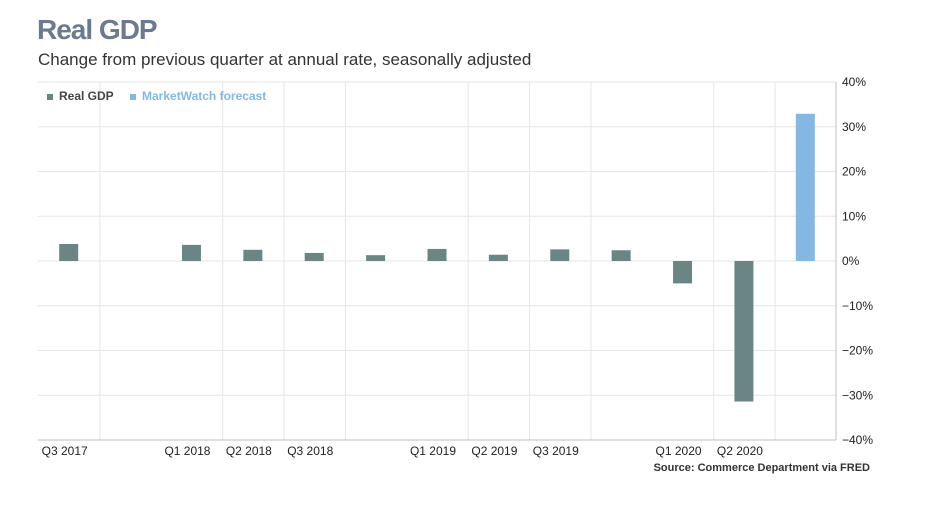 The height and width of the screenshot is (507, 933). I want to click on x-tick-label: Q2 2020, so click(740, 451).